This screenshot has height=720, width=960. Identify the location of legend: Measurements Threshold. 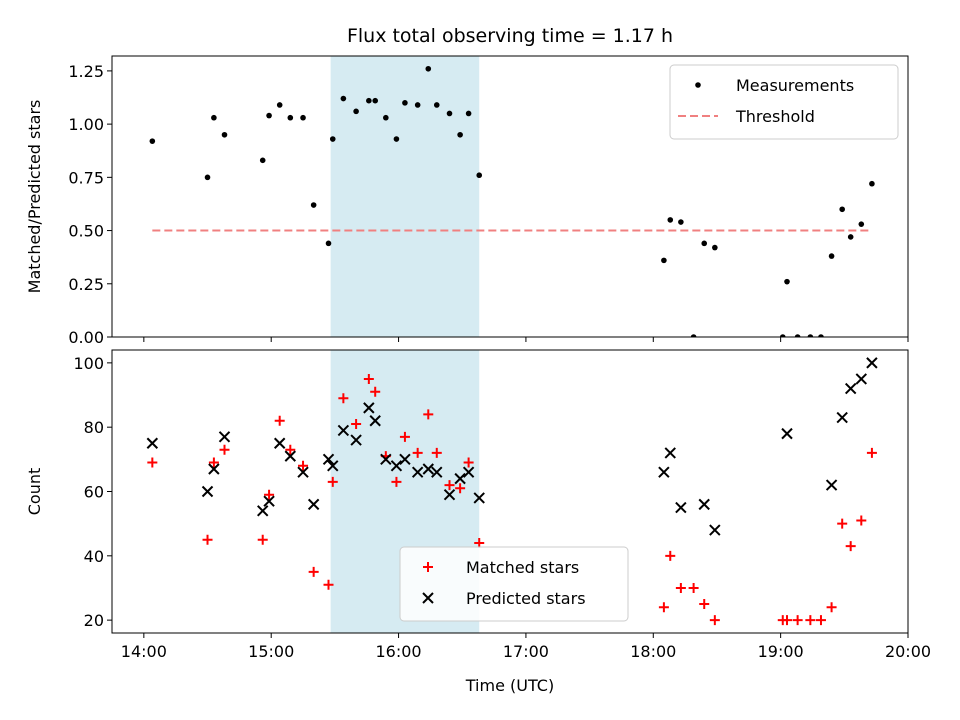
(784, 102).